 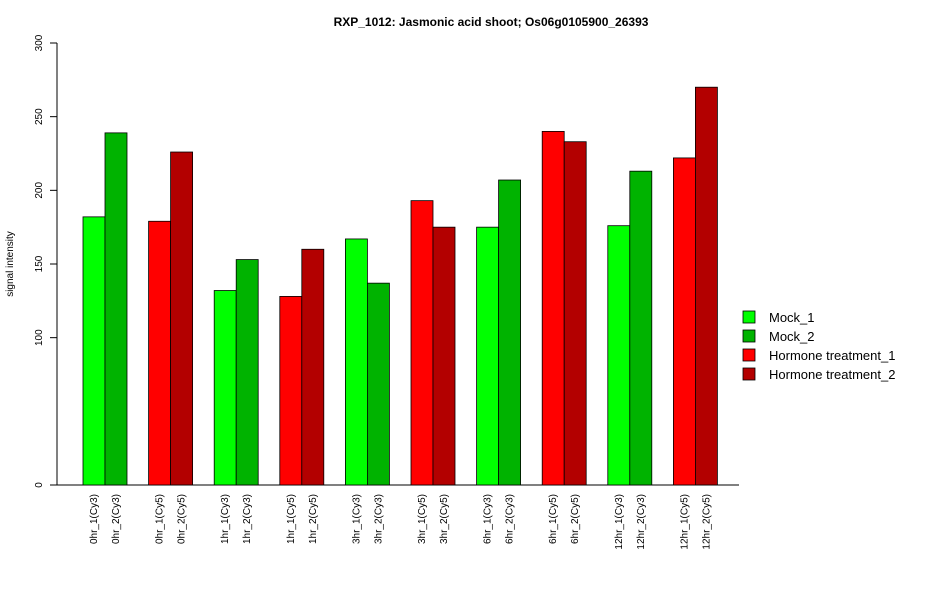 What do you see at coordinates (225, 519) in the screenshot?
I see `x-tick-label-1hr_1(Cy3): 1hr_1(Cy3)` at bounding box center [225, 519].